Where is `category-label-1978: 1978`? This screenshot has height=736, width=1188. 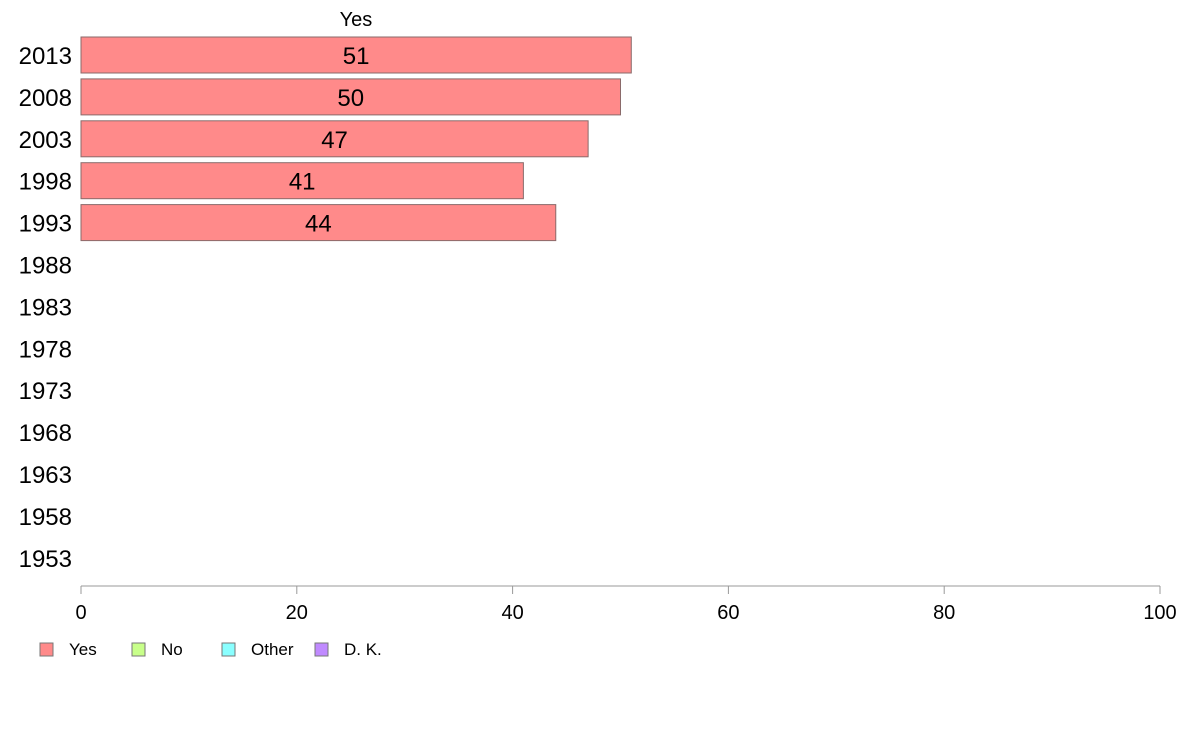 category-label-1978: 1978 is located at coordinates (45, 349).